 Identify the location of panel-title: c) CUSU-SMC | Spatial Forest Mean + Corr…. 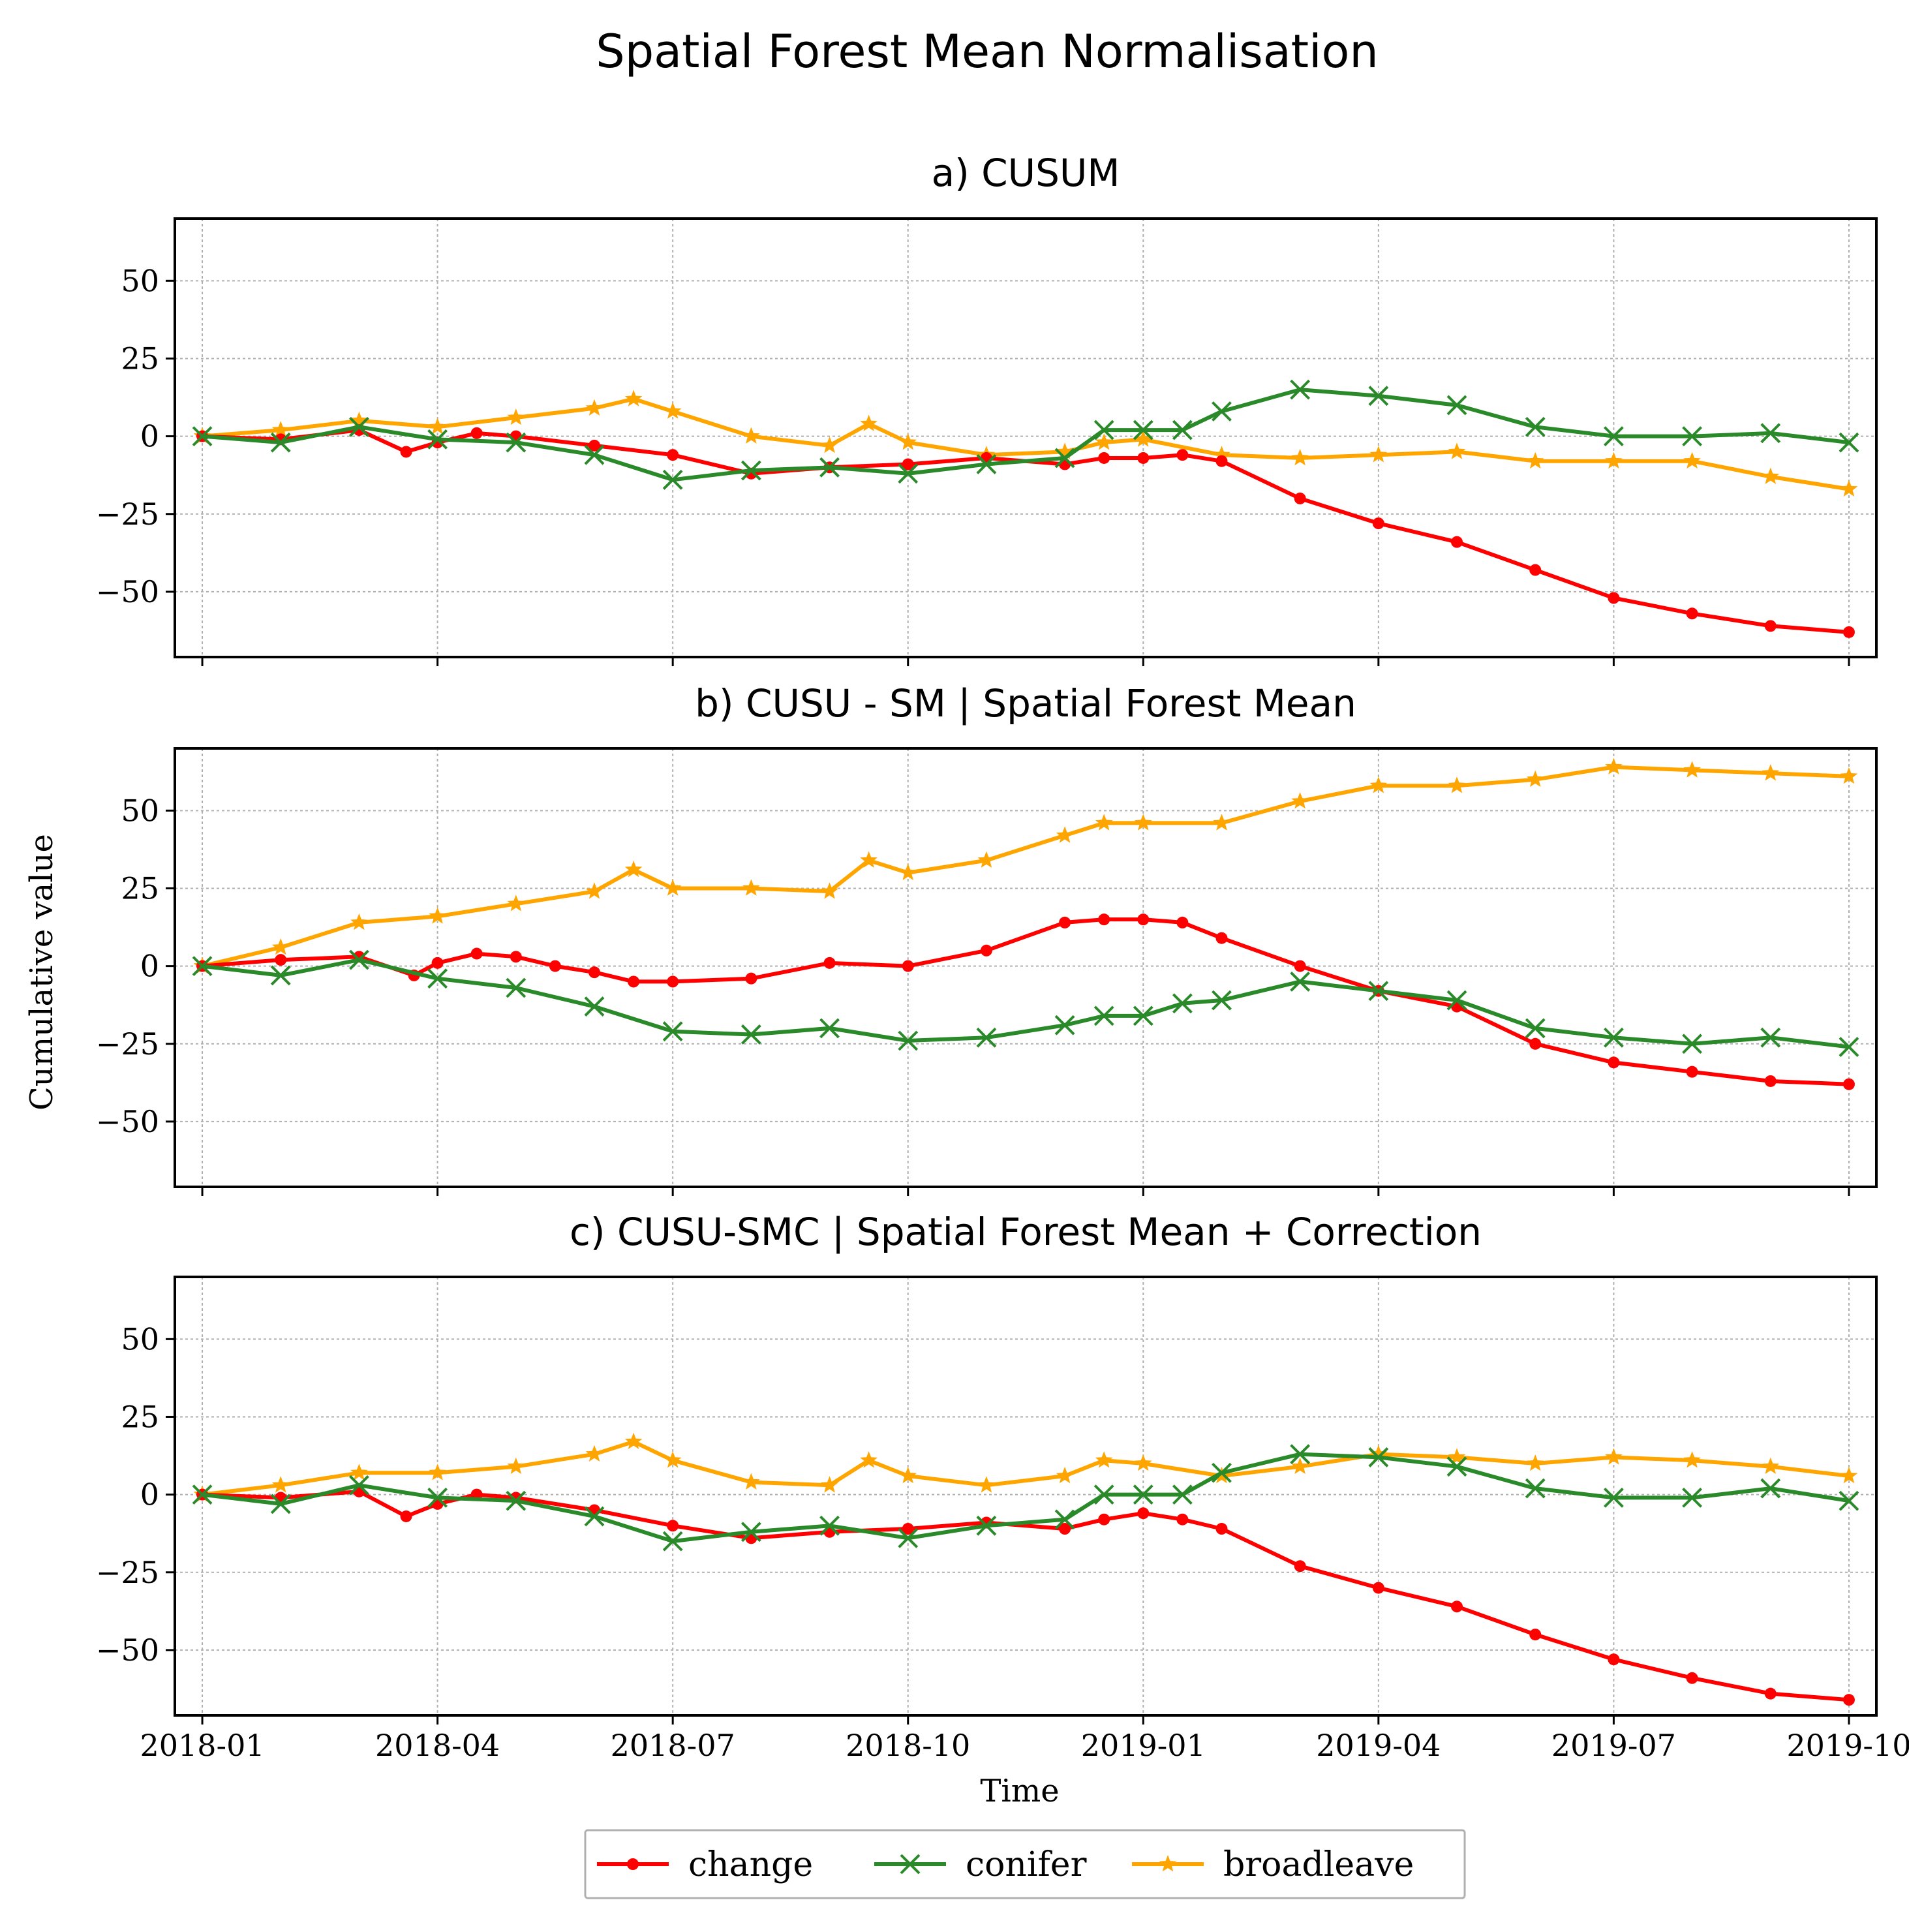
(1026, 1232).